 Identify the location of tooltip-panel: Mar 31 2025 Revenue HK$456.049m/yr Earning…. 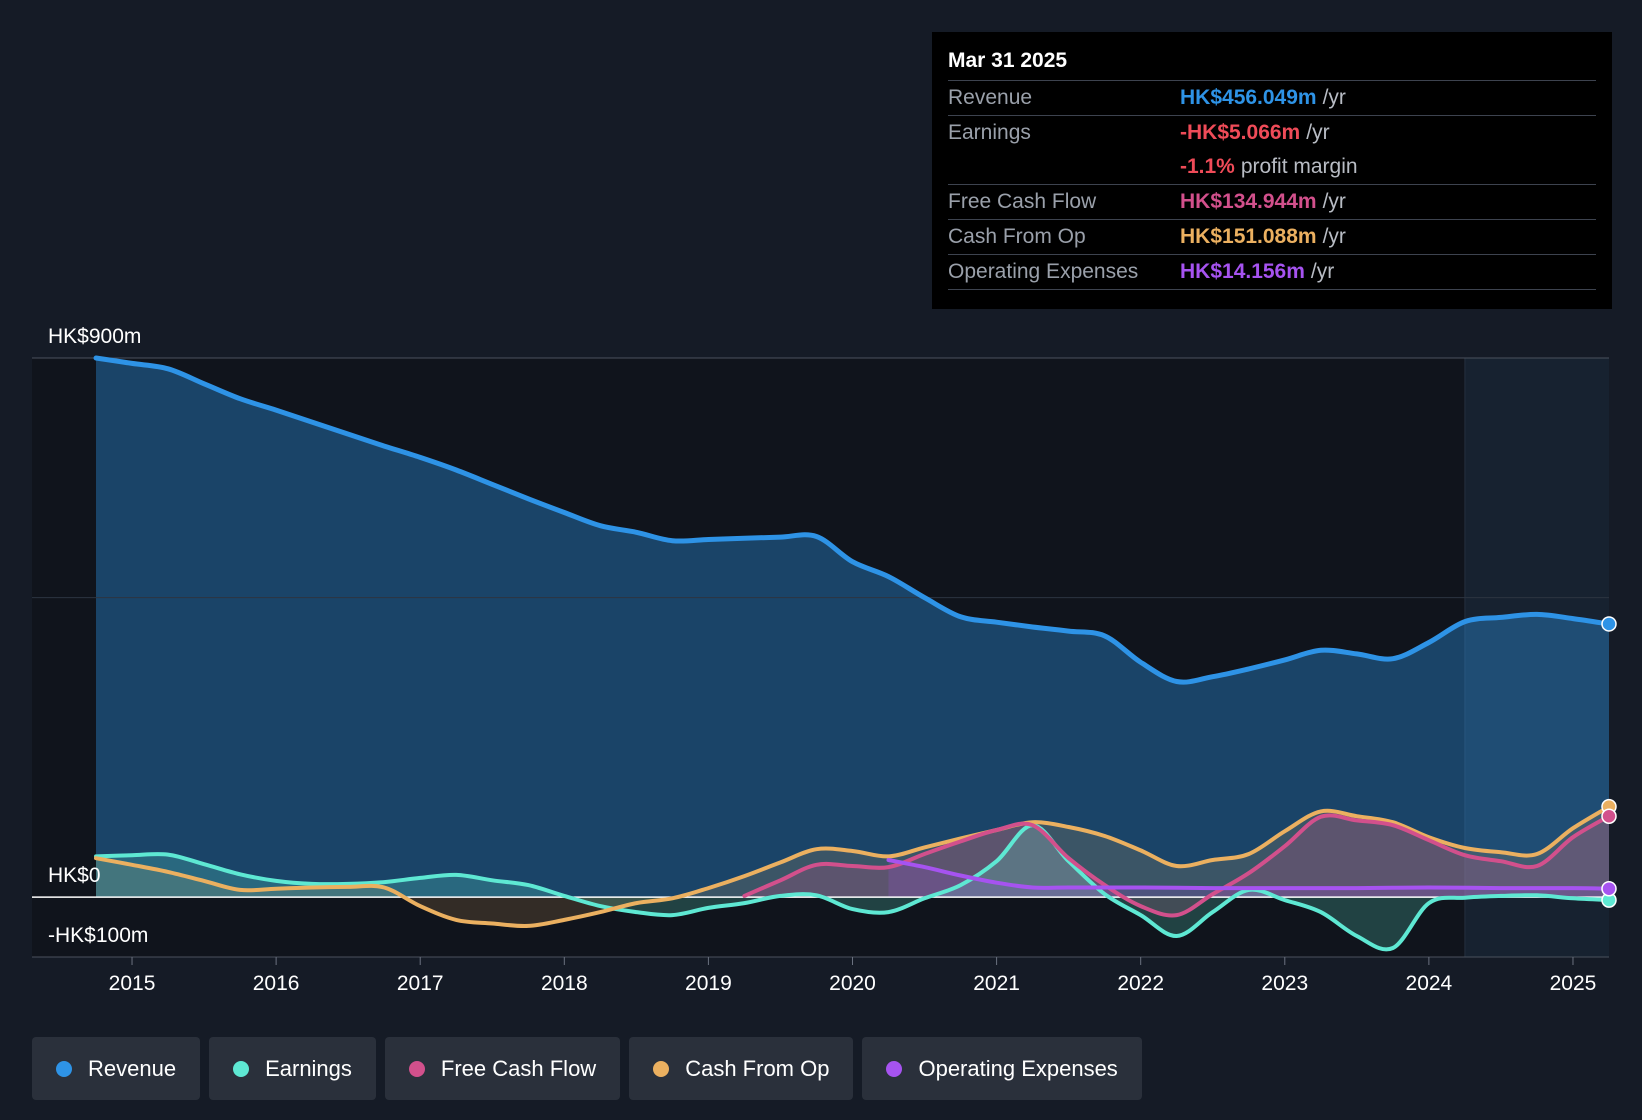
(1272, 170).